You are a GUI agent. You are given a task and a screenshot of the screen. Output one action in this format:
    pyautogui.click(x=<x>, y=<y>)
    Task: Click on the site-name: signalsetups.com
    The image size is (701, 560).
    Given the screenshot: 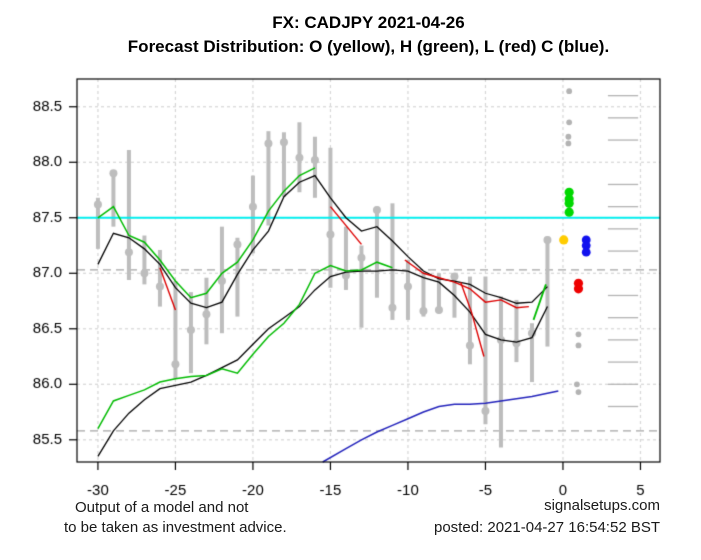 What is the action you would take?
    pyautogui.click(x=602, y=505)
    